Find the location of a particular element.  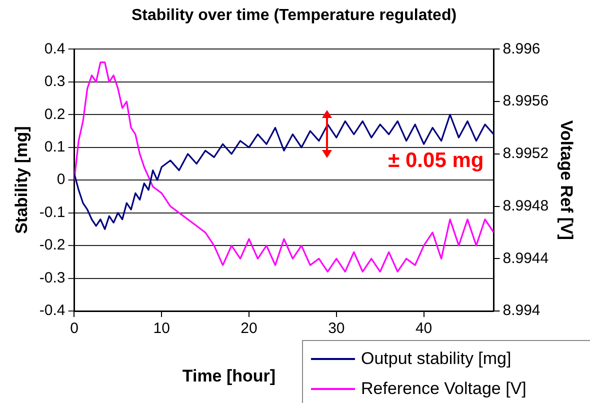

y2-tick-label: 8.9944 is located at coordinates (525, 258).